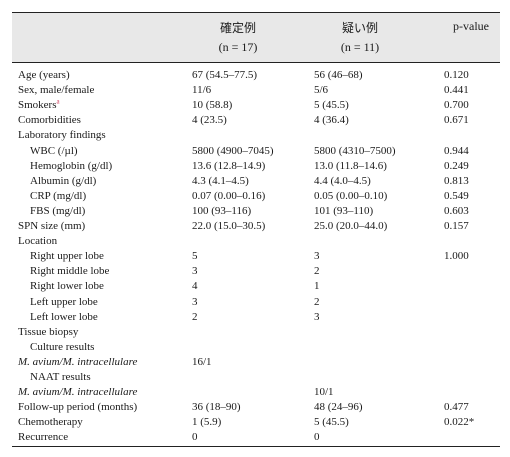 The image size is (510, 457). I want to click on table-row: Smokersa 10 (58.8) 5 (45.5) 0.700, so click(256, 105).